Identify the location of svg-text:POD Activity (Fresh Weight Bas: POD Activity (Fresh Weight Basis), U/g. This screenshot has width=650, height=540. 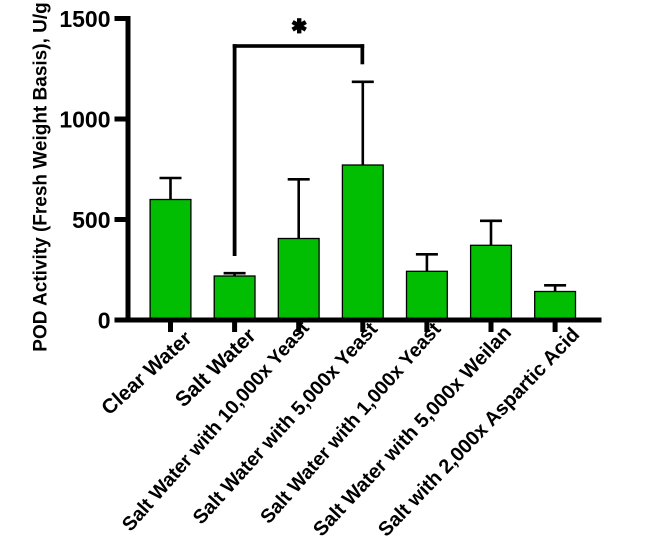
(41, 176).